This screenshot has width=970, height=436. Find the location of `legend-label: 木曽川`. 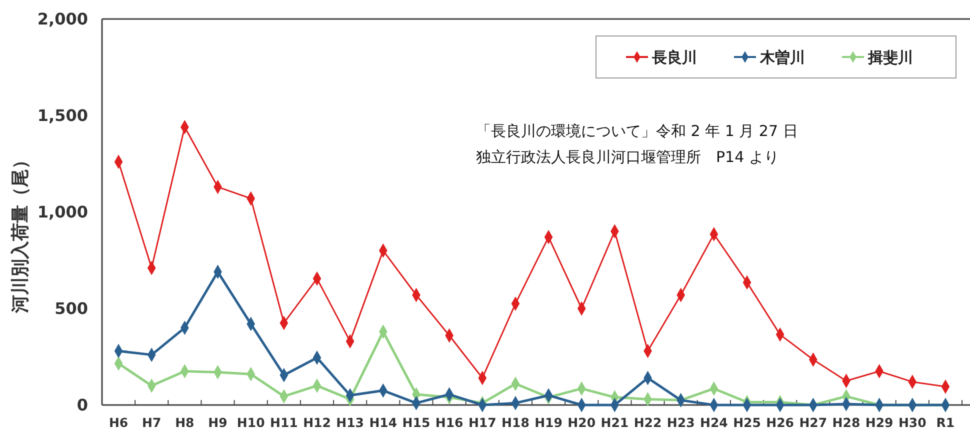

legend-label: 木曽川 is located at coordinates (782, 57).